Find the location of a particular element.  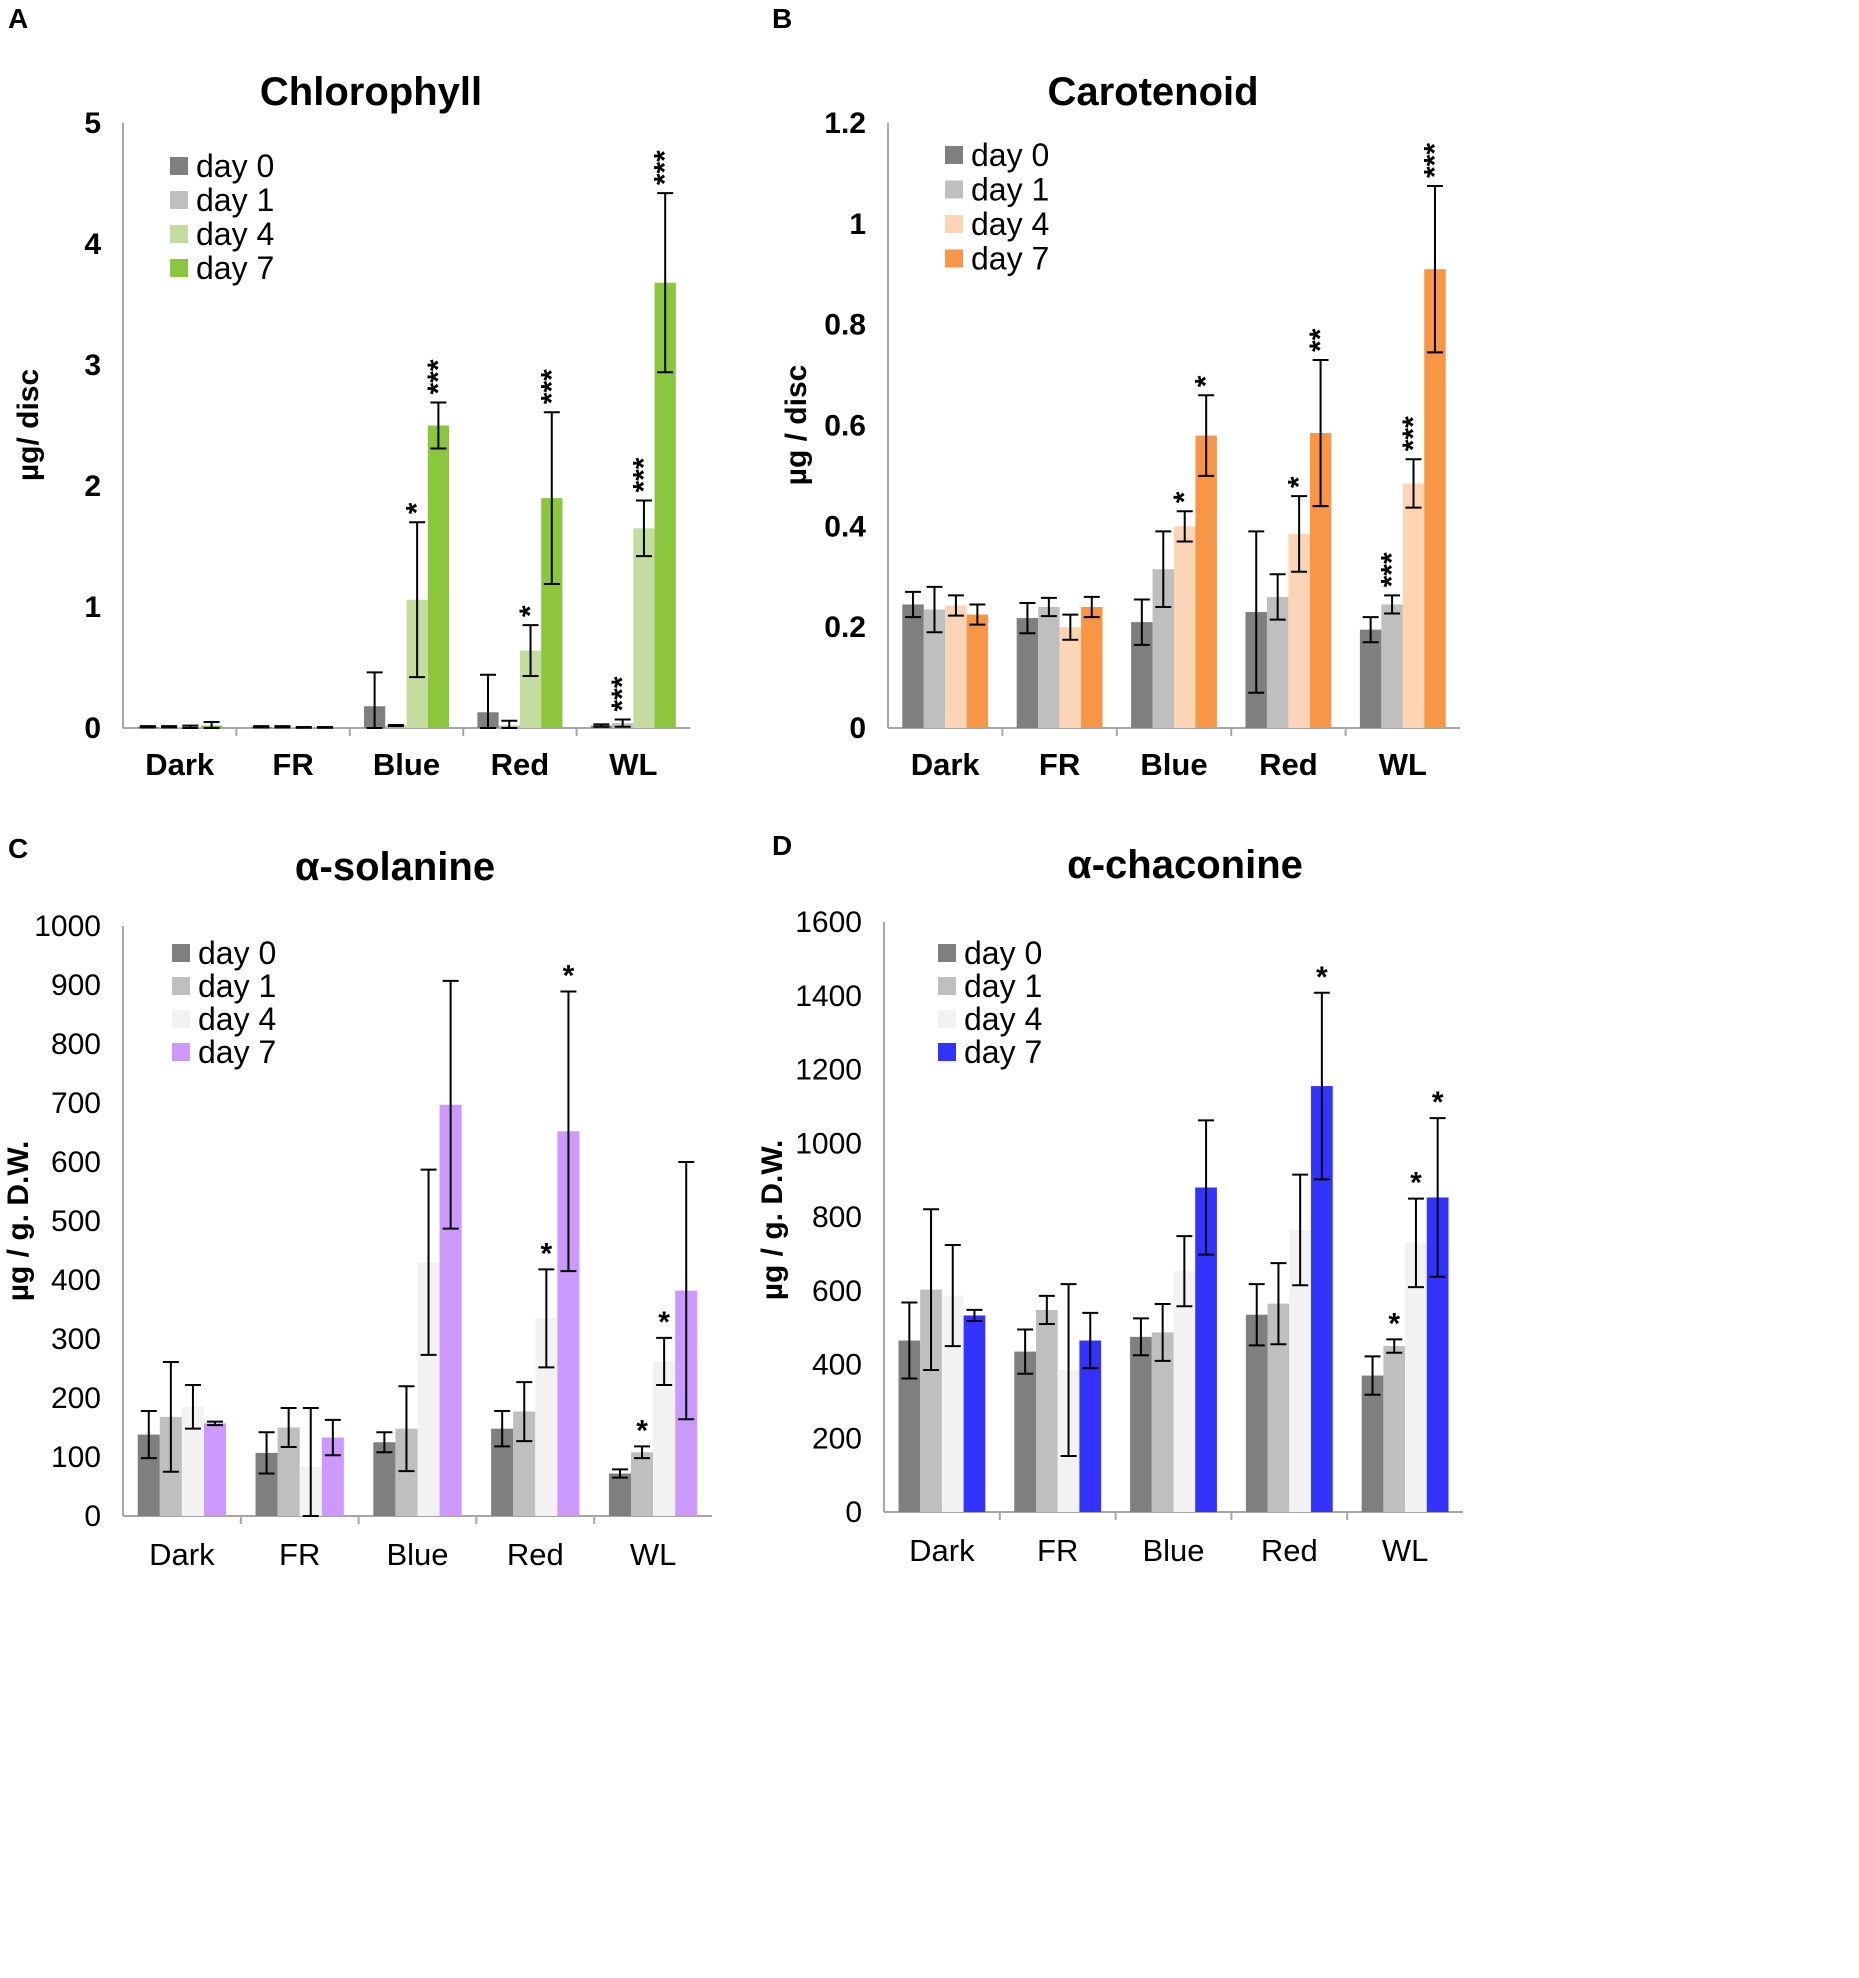

y-tick-label: 500 is located at coordinates (76, 1221).